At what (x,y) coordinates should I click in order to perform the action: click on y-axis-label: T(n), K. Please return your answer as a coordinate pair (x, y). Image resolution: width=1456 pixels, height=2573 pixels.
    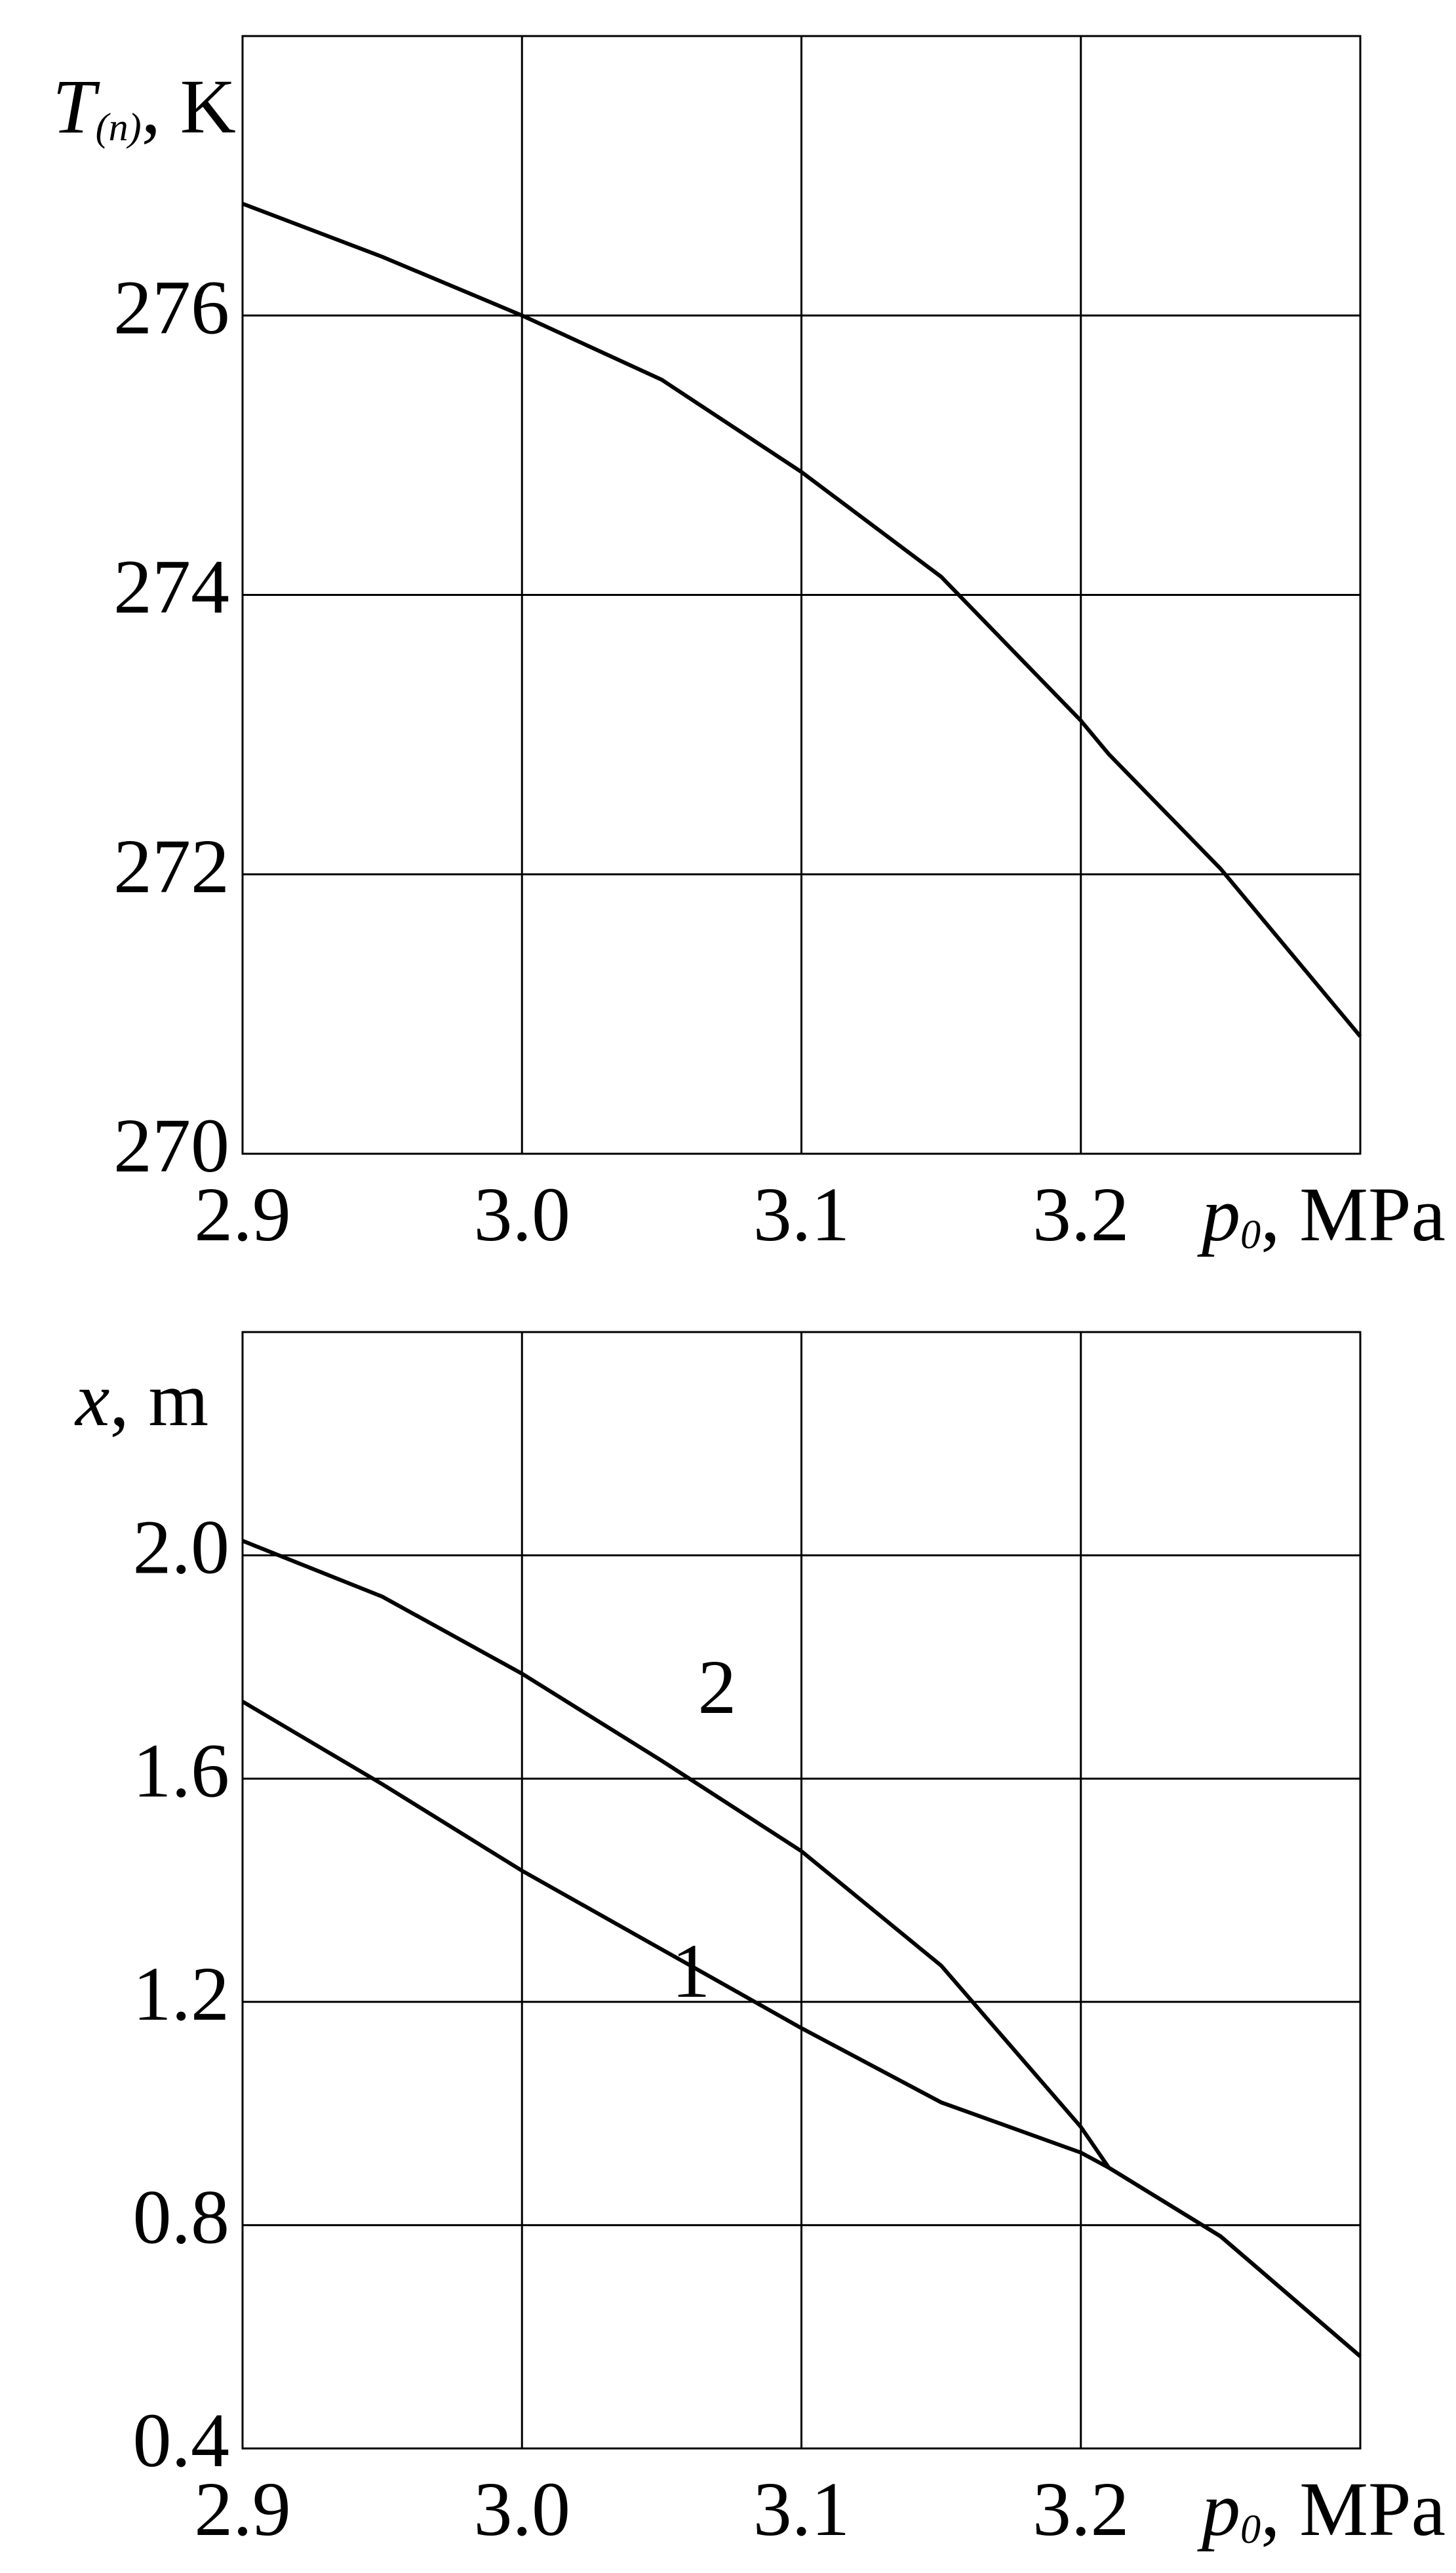
    Looking at the image, I should click on (144, 106).